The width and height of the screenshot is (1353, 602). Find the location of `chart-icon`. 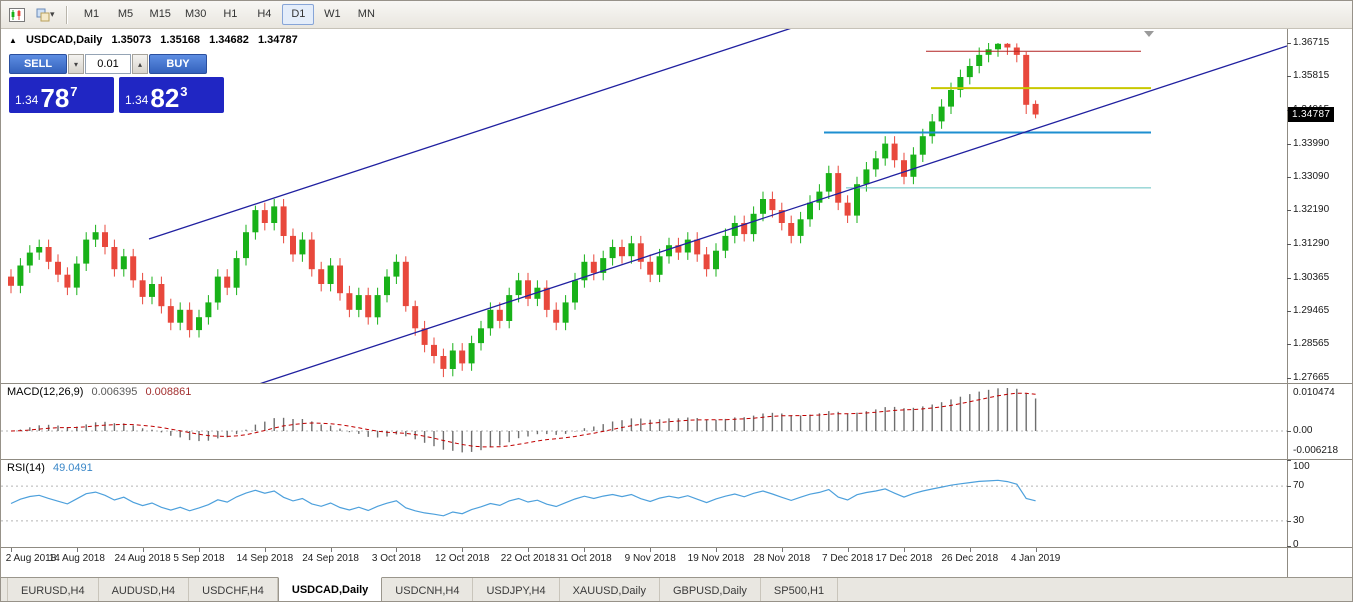

chart-icon is located at coordinates (17, 15).